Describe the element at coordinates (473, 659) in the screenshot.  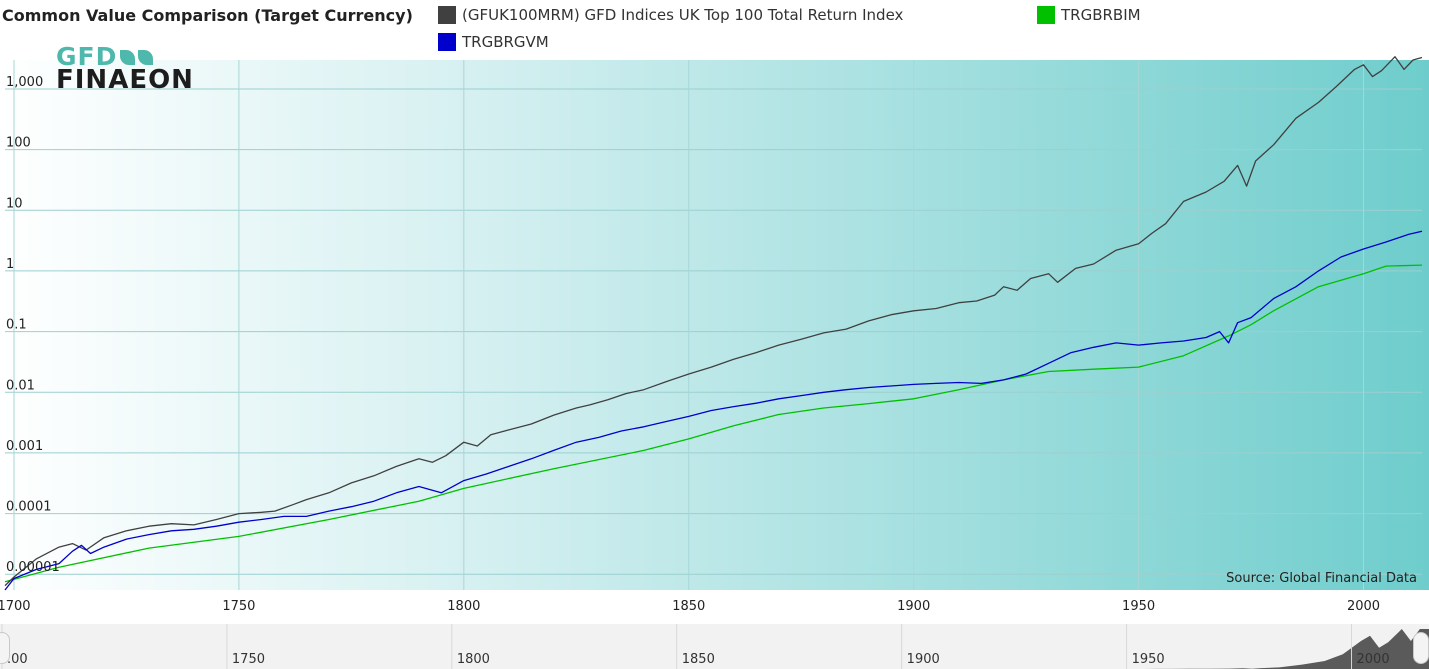
I see `navigator-tick-label: 1800` at that location.